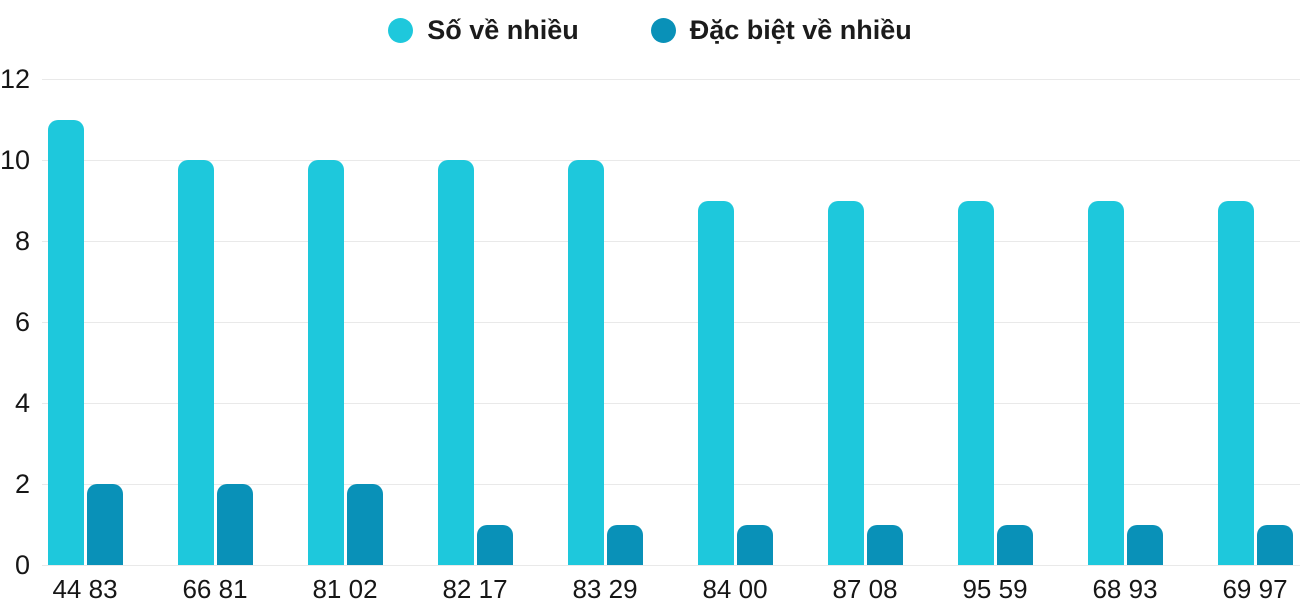 Image resolution: width=1300 pixels, height=600 pixels. I want to click on category-group: 68 93, so click(1125, 339).